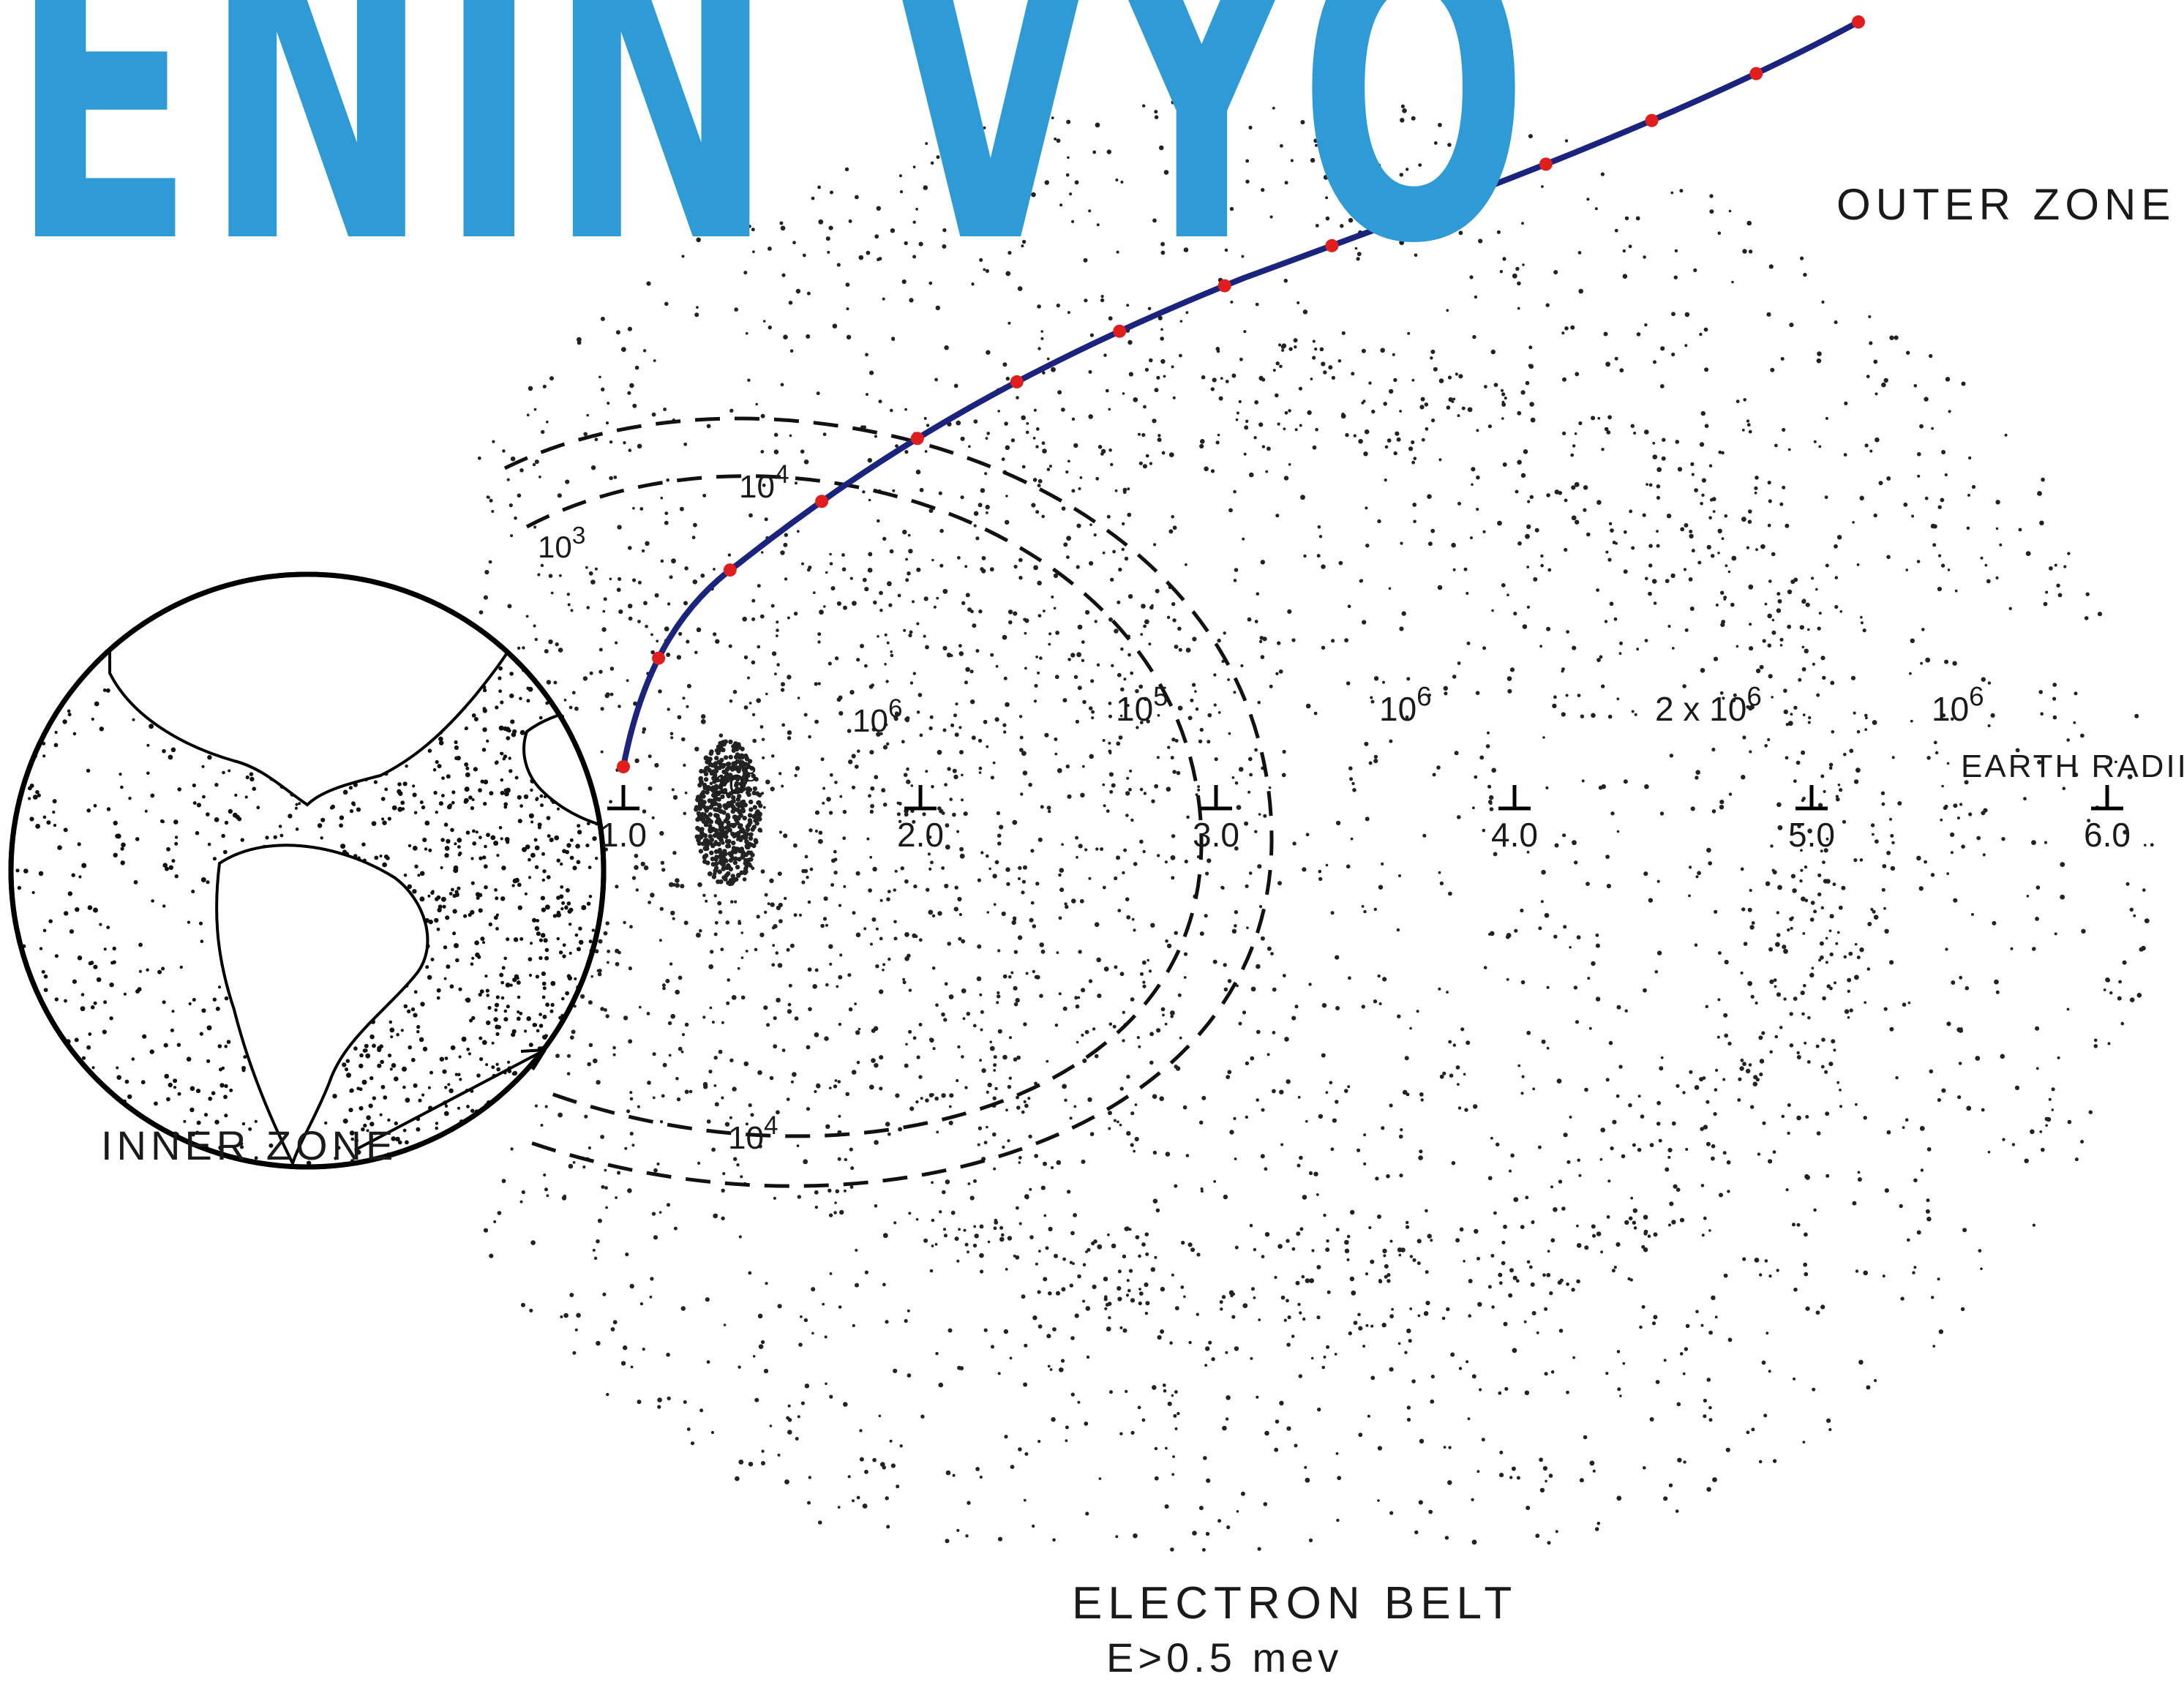 This screenshot has width=2184, height=1682. What do you see at coordinates (1365, 819) in the screenshot?
I see `earth-radii-ticks: 1.0 2.0 3.0 4.0 5.0 6.0` at bounding box center [1365, 819].